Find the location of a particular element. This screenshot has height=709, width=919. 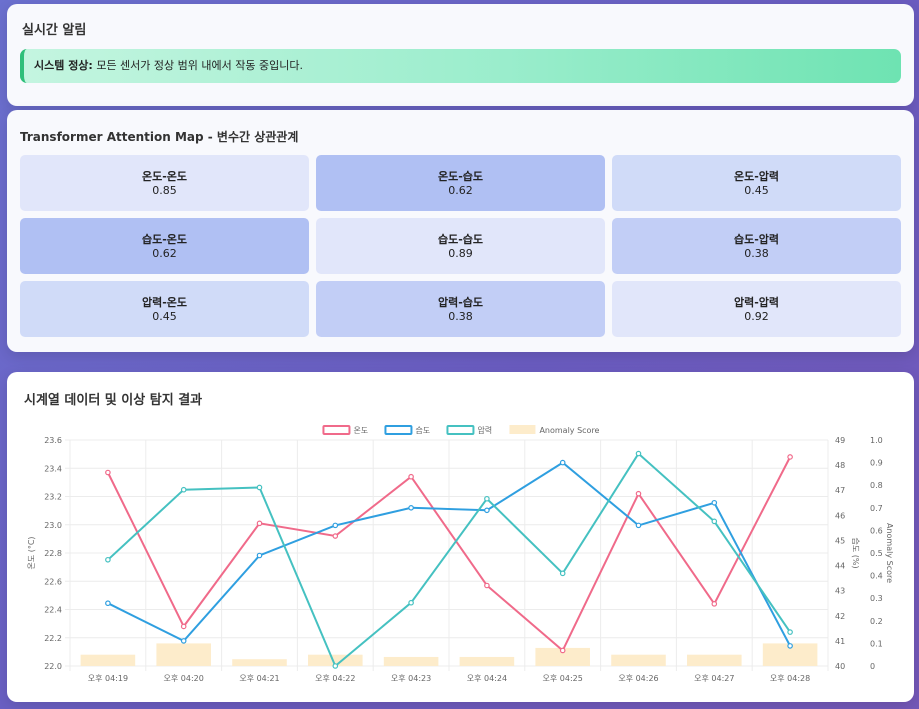

y1-tick-label: 48 is located at coordinates (840, 465).